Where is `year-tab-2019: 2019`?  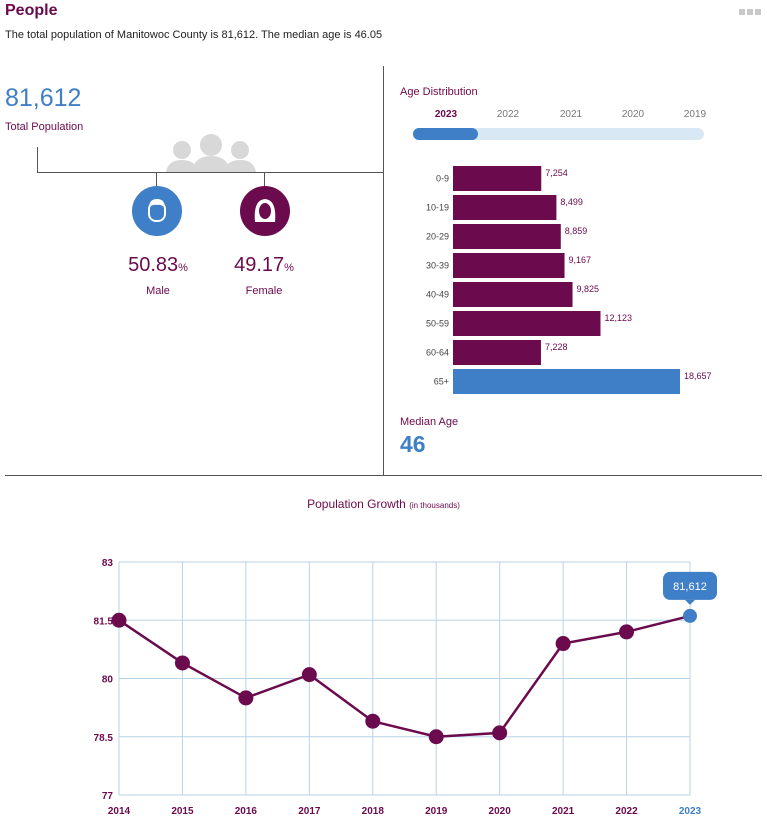 year-tab-2019: 2019 is located at coordinates (695, 114).